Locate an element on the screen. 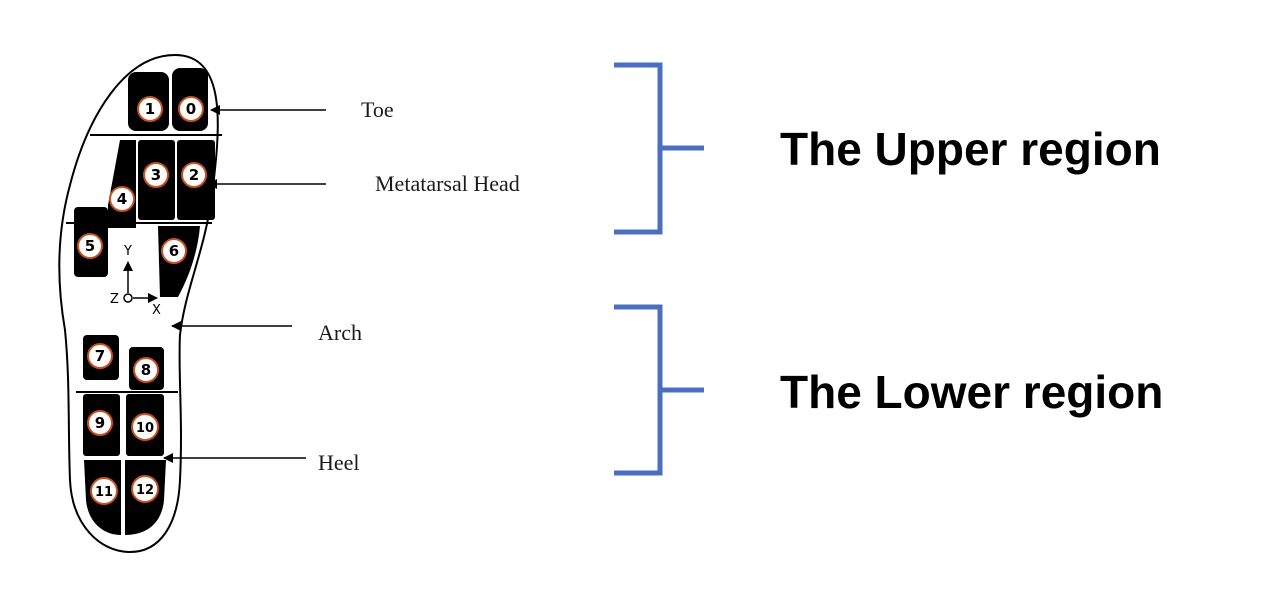  sensor-marker-10: 10 is located at coordinates (145, 427).